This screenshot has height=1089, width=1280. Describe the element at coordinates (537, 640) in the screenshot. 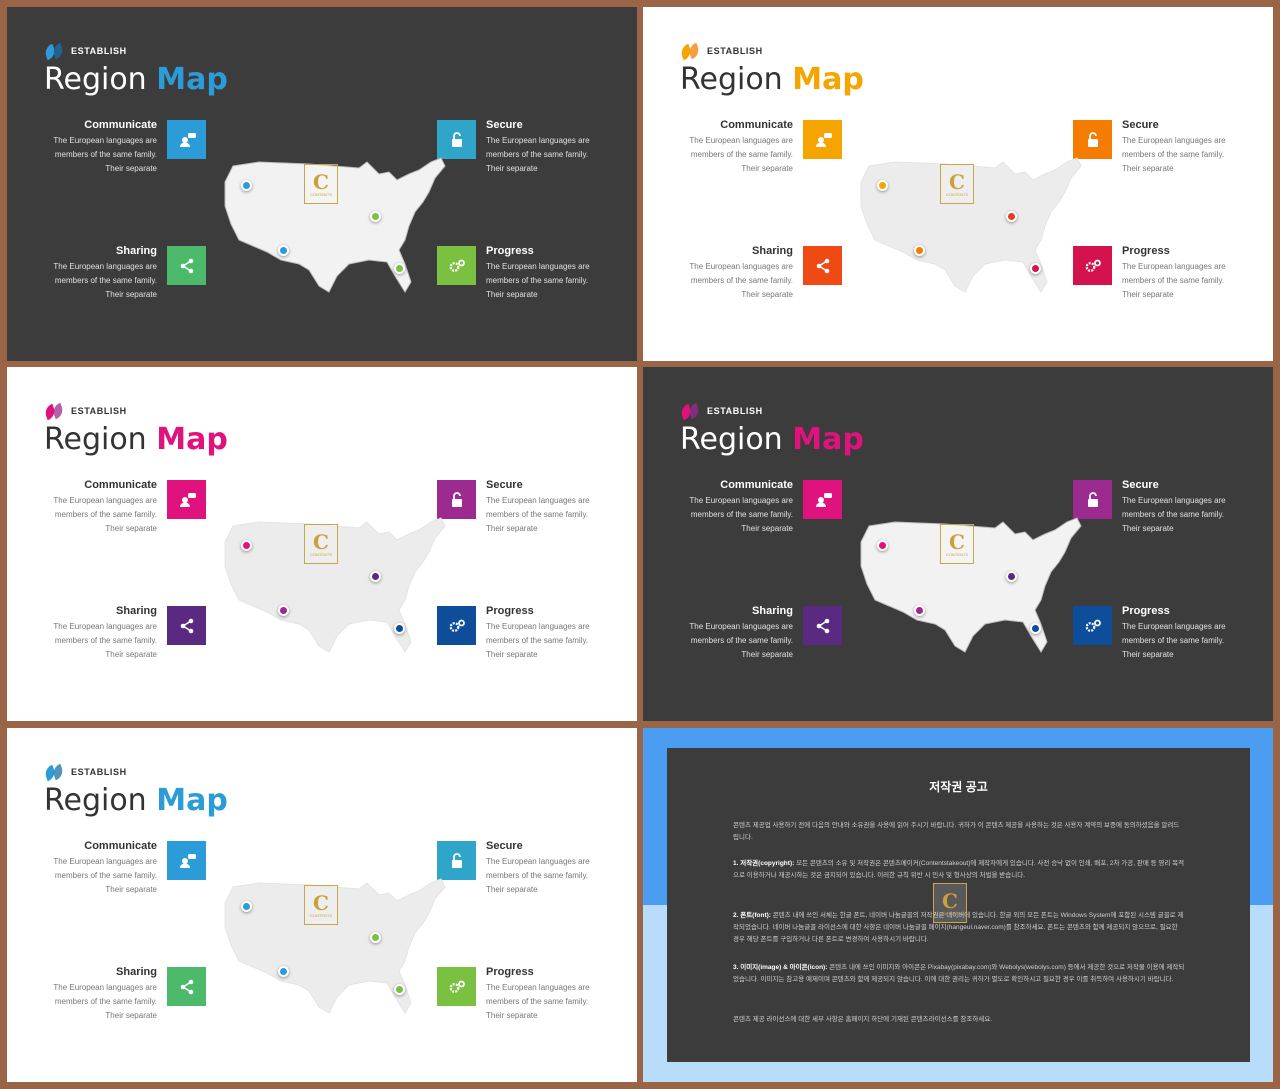

I see `feature-progress-line2: members of the same family.` at that location.